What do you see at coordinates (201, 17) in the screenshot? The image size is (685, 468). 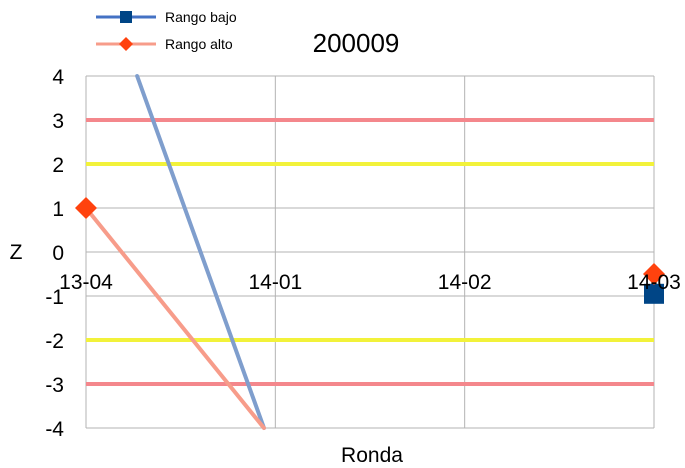 I see `legend-label-rango-bajo: Rango bajo` at bounding box center [201, 17].